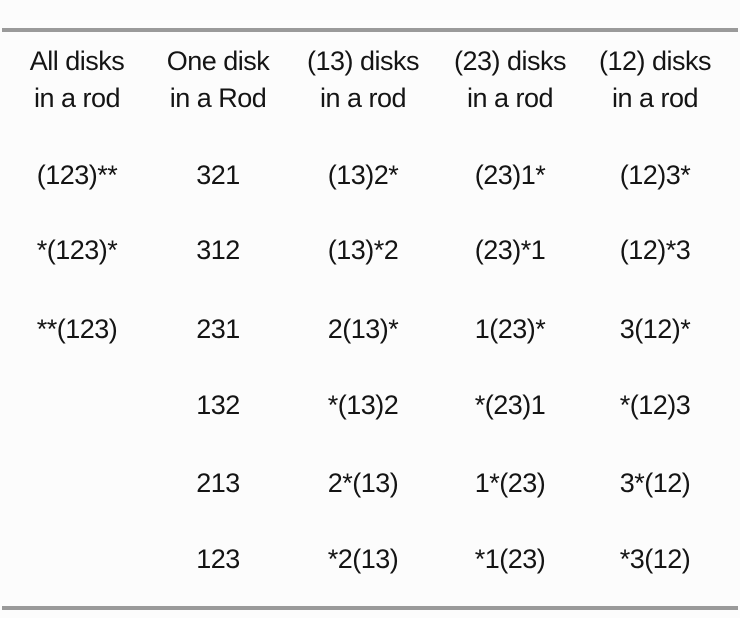 The width and height of the screenshot is (740, 618). I want to click on table-cell: 123, so click(218, 559).